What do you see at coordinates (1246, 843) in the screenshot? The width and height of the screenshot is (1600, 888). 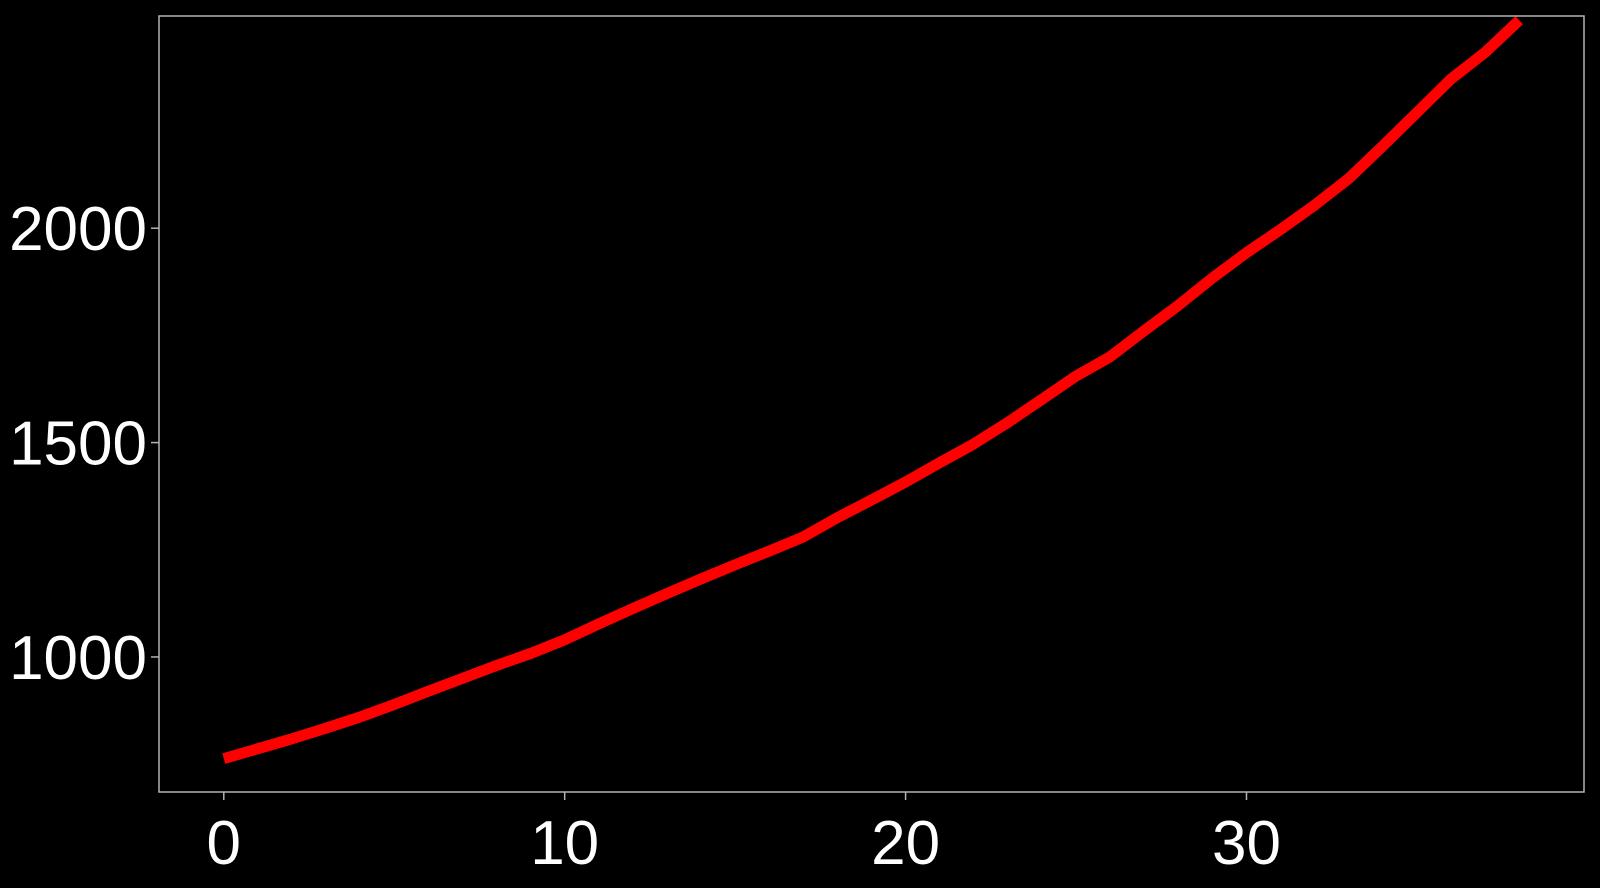 I see `x-tick-label: 30` at bounding box center [1246, 843].